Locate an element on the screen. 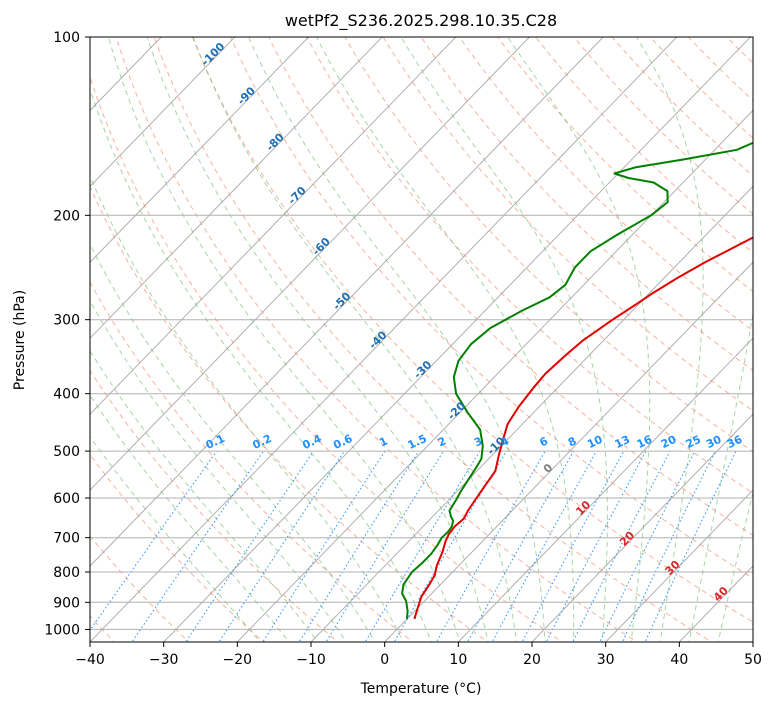 The height and width of the screenshot is (708, 775). x-tick-label: 40 is located at coordinates (679, 660).